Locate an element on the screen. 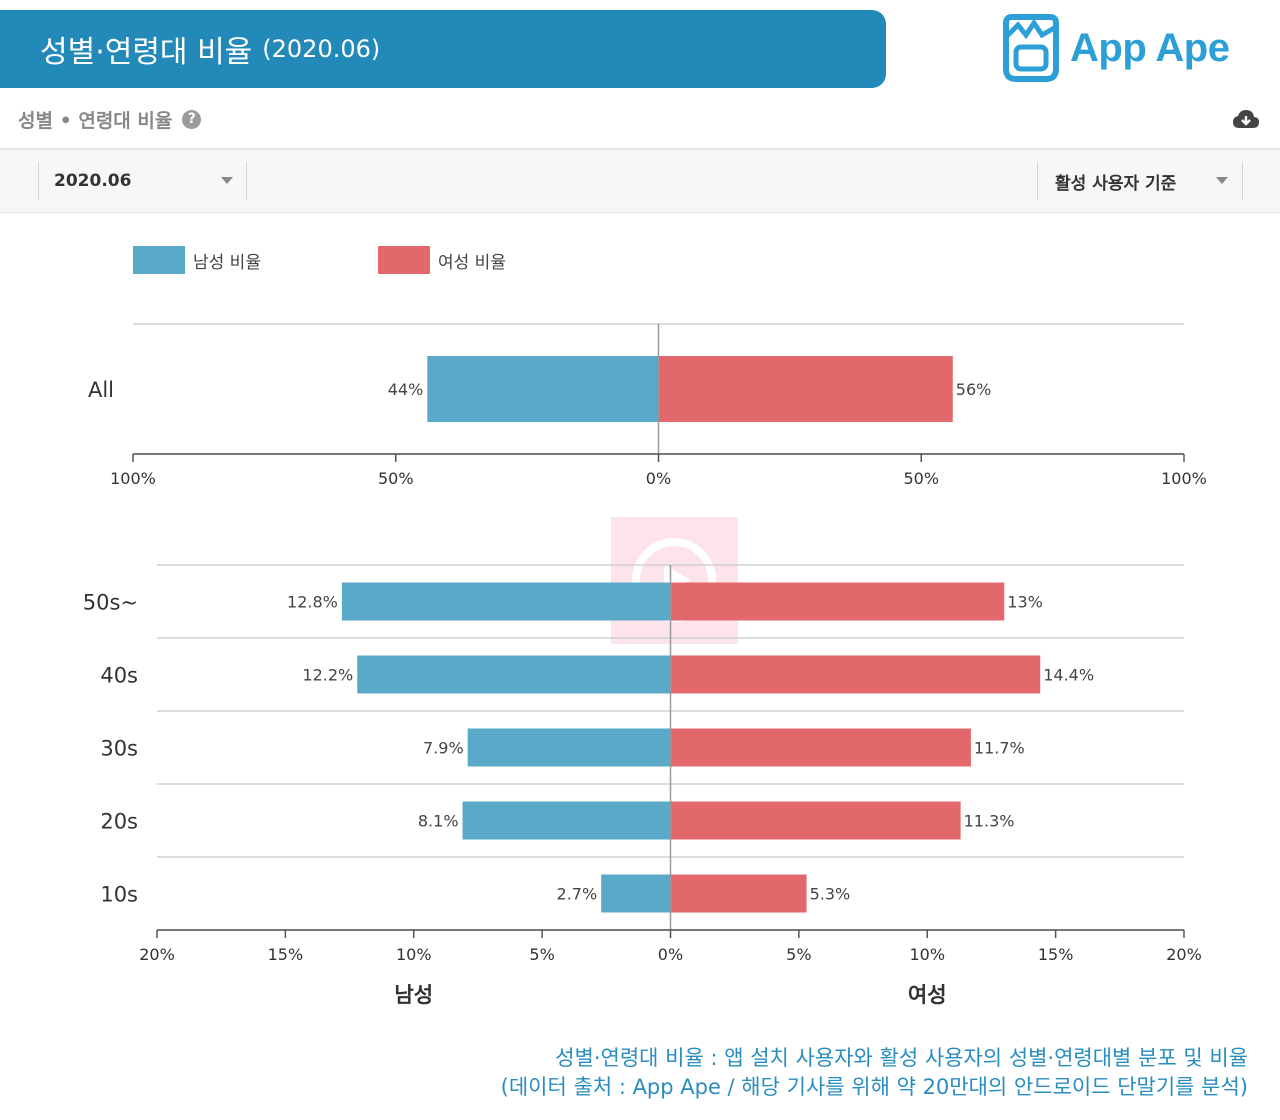  page-subtitle: (2020.06) is located at coordinates (321, 49).